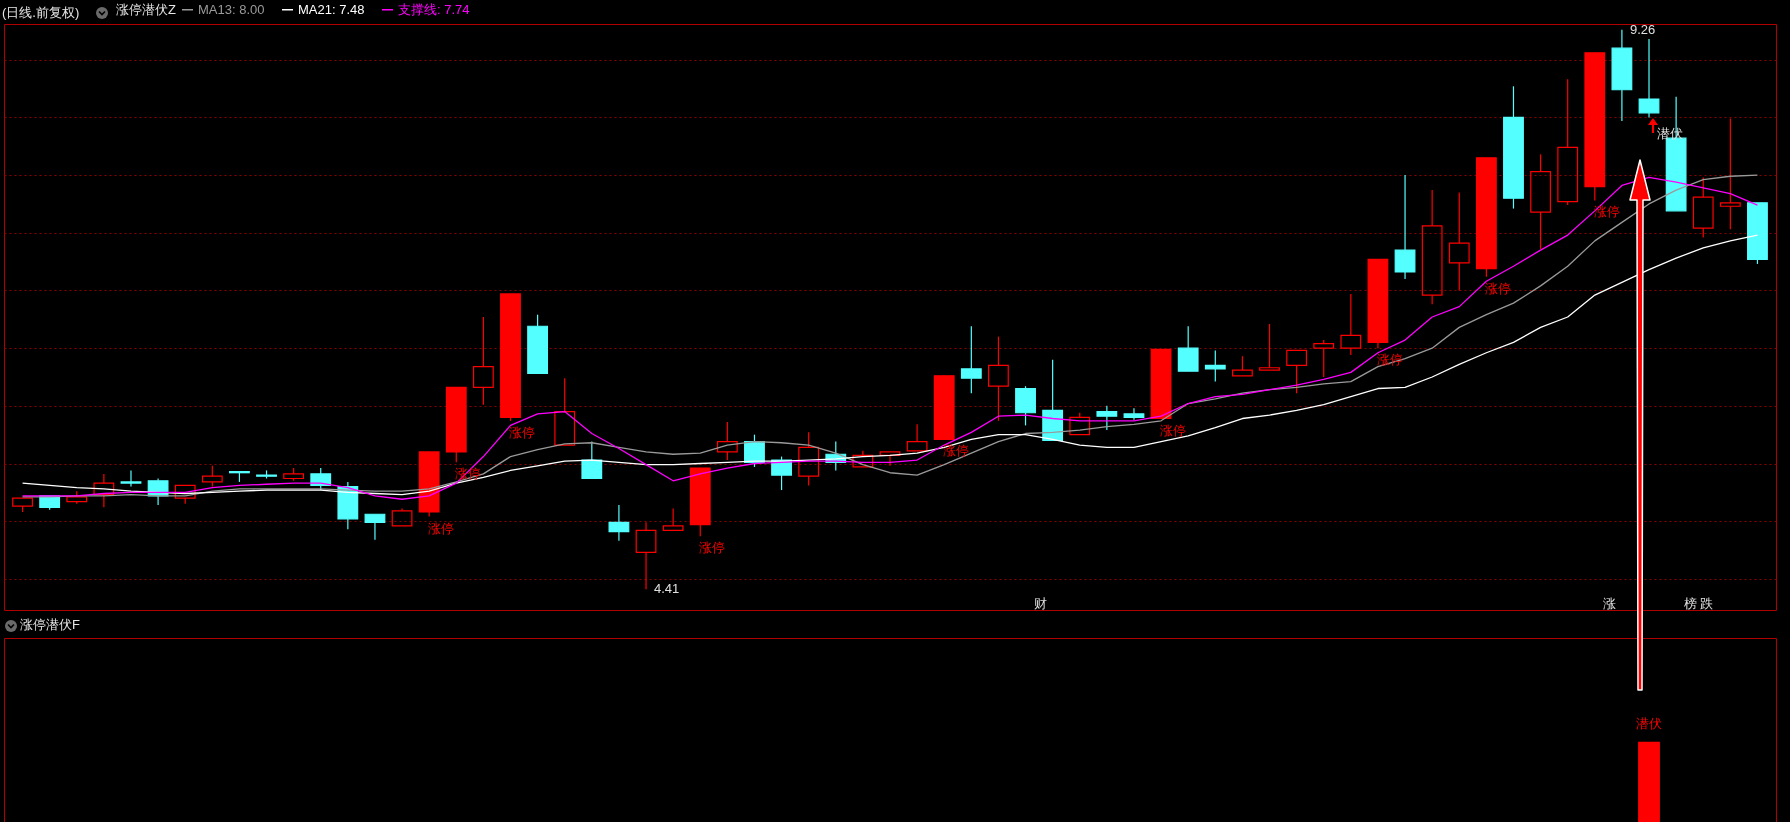  Describe the element at coordinates (41, 12) in the screenshot. I see `chart-title: (日线.前复权)` at that location.